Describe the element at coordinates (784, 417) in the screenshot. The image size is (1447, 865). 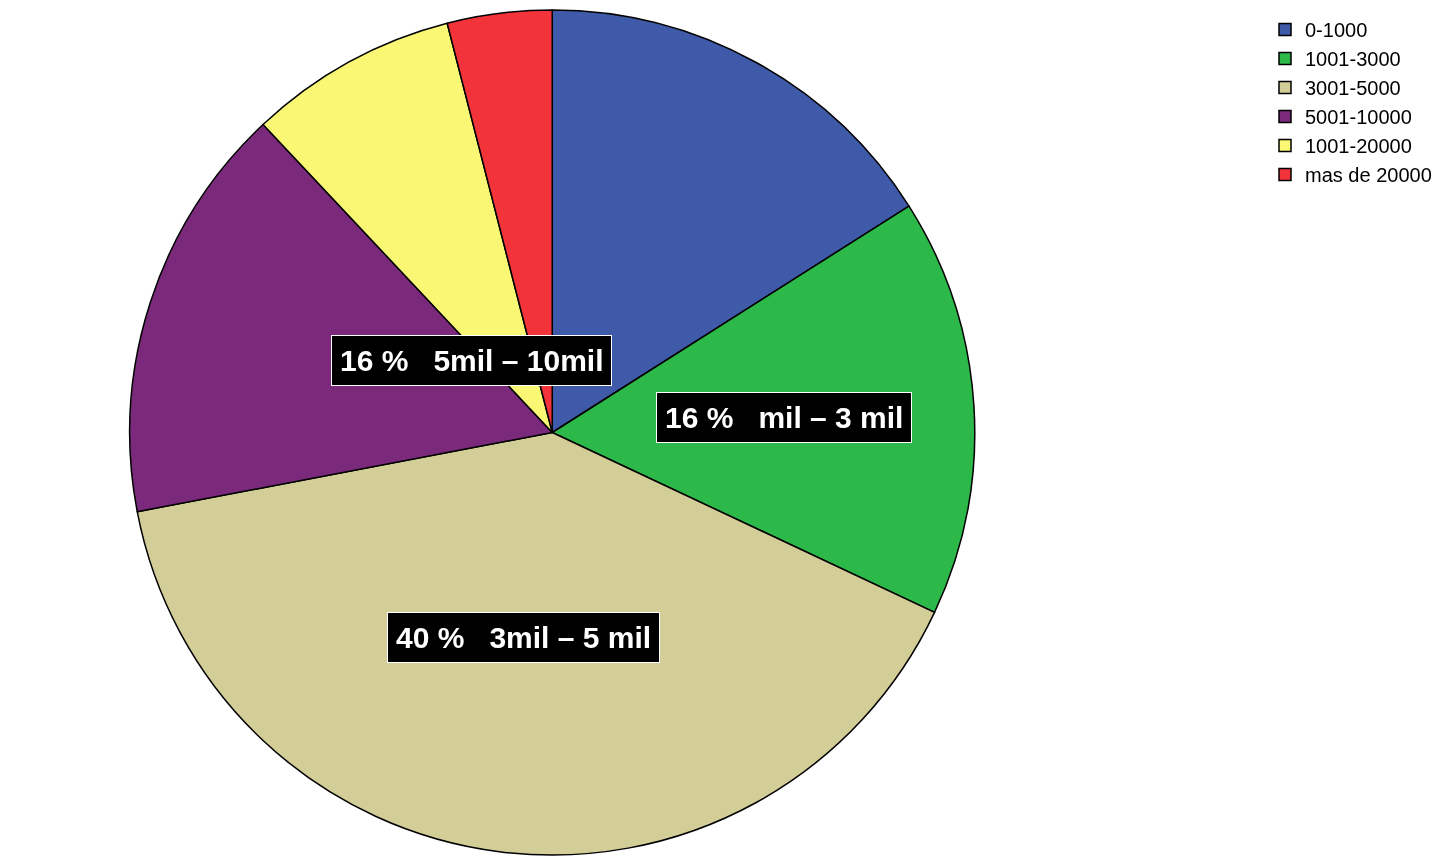
I see `data-label: 16 % mil – 3 mil` at that location.